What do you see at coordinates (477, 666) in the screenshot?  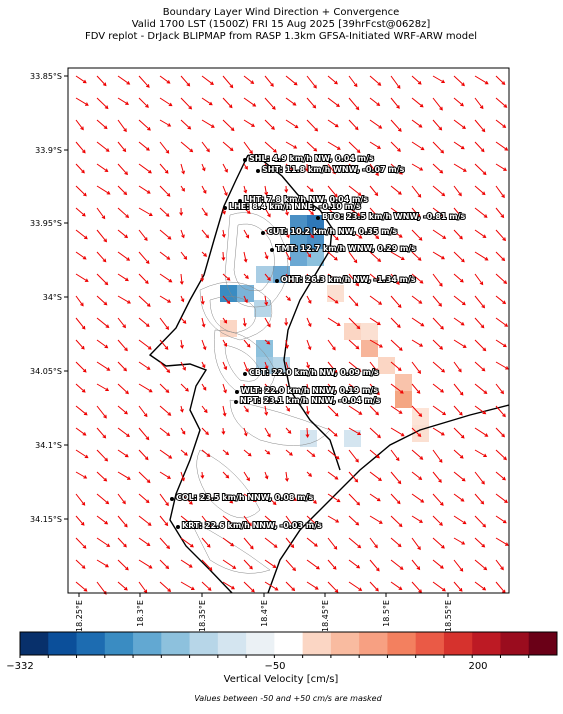 I see `colorbar-tick-label: 200` at bounding box center [477, 666].